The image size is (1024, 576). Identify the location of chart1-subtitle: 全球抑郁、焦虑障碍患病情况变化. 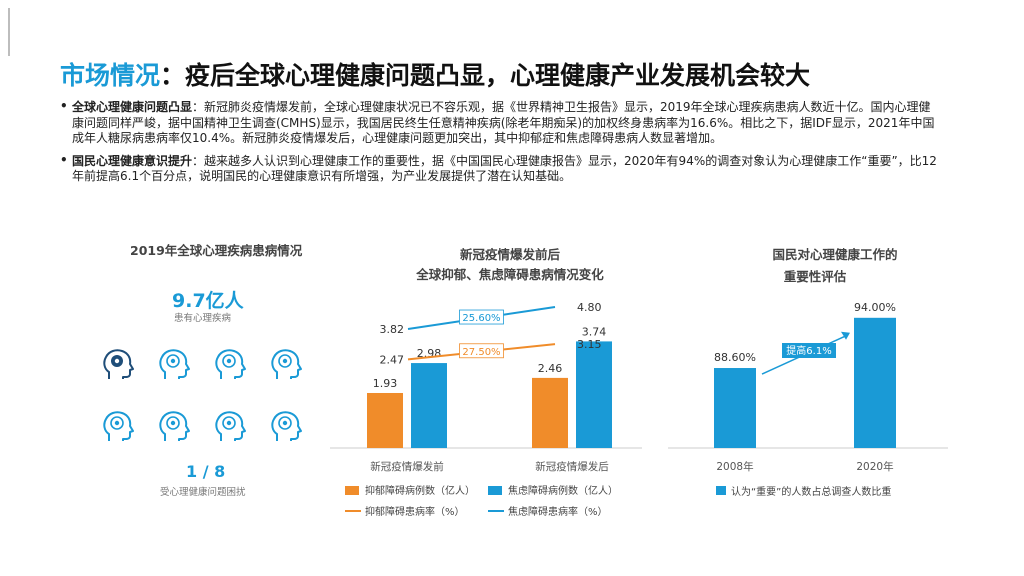
(510, 274).